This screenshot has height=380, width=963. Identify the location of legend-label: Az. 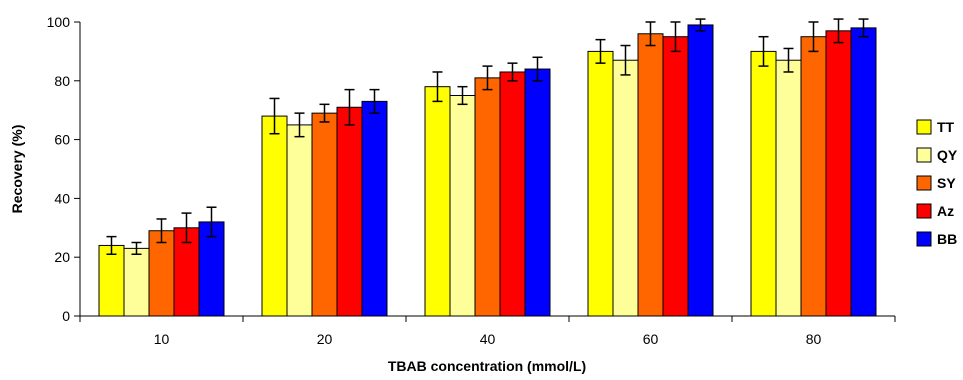
(945, 211).